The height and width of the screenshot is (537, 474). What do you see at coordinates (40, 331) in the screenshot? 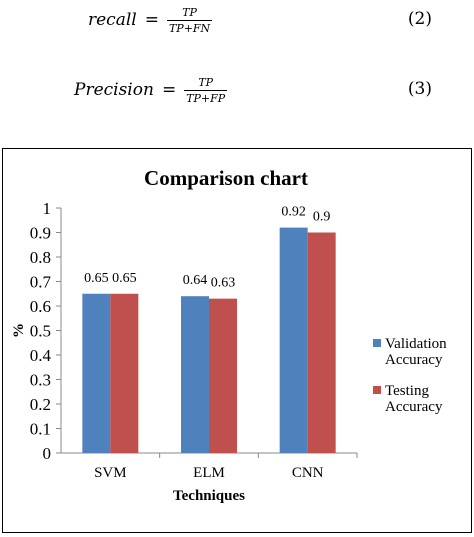
I see `y-tick-label: 0.5` at bounding box center [40, 331].